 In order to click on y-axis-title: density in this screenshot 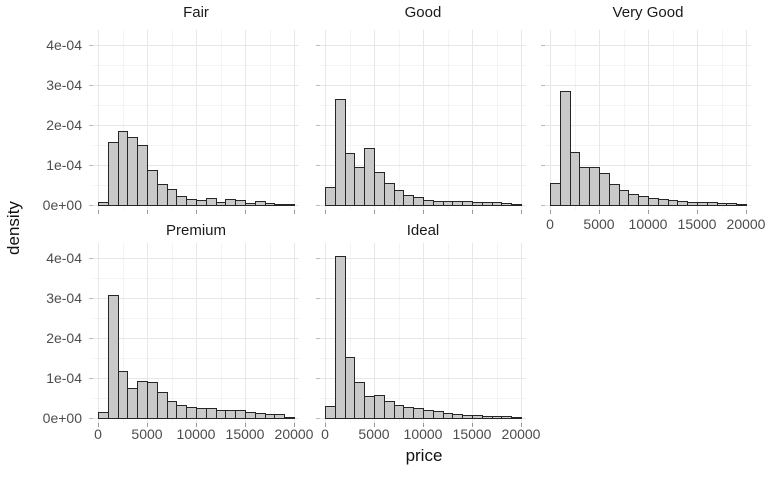, I will do `click(13, 228)`.